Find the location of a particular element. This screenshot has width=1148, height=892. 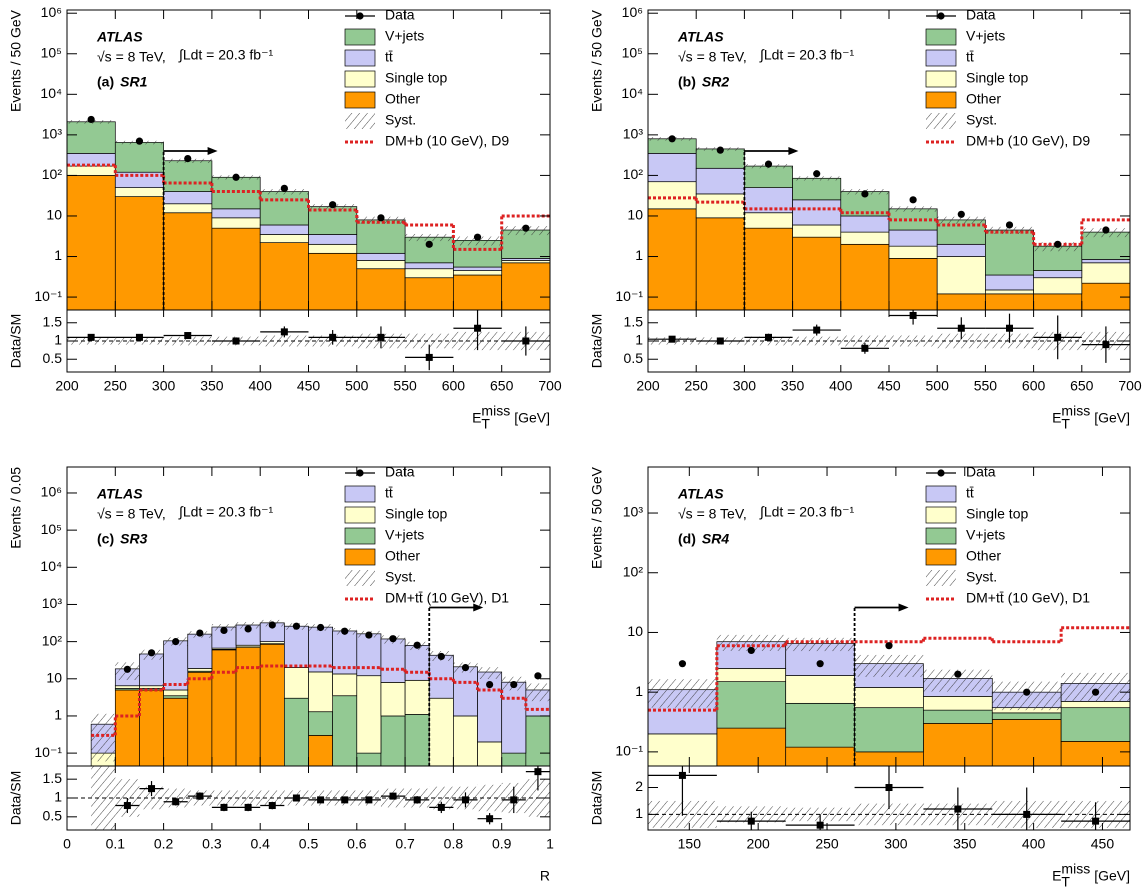

y-tick-label: 10 is located at coordinates (54, 215).